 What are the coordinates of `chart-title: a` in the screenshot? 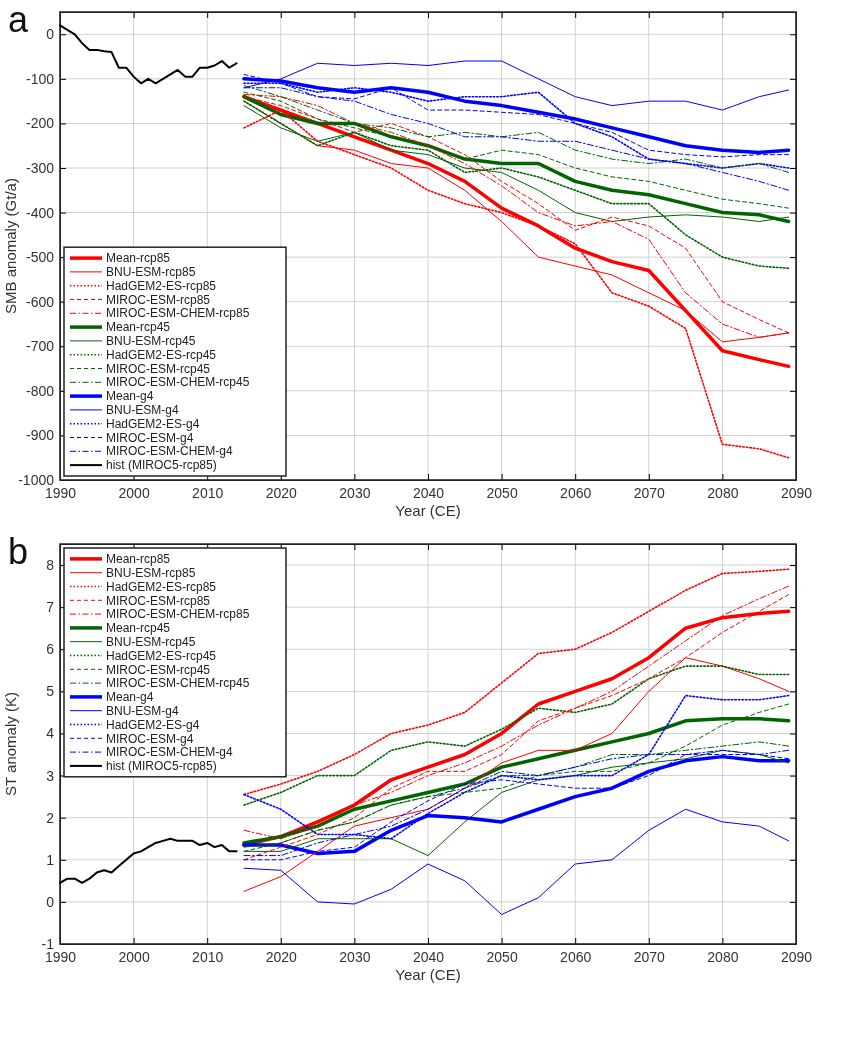 It's located at (18, 20).